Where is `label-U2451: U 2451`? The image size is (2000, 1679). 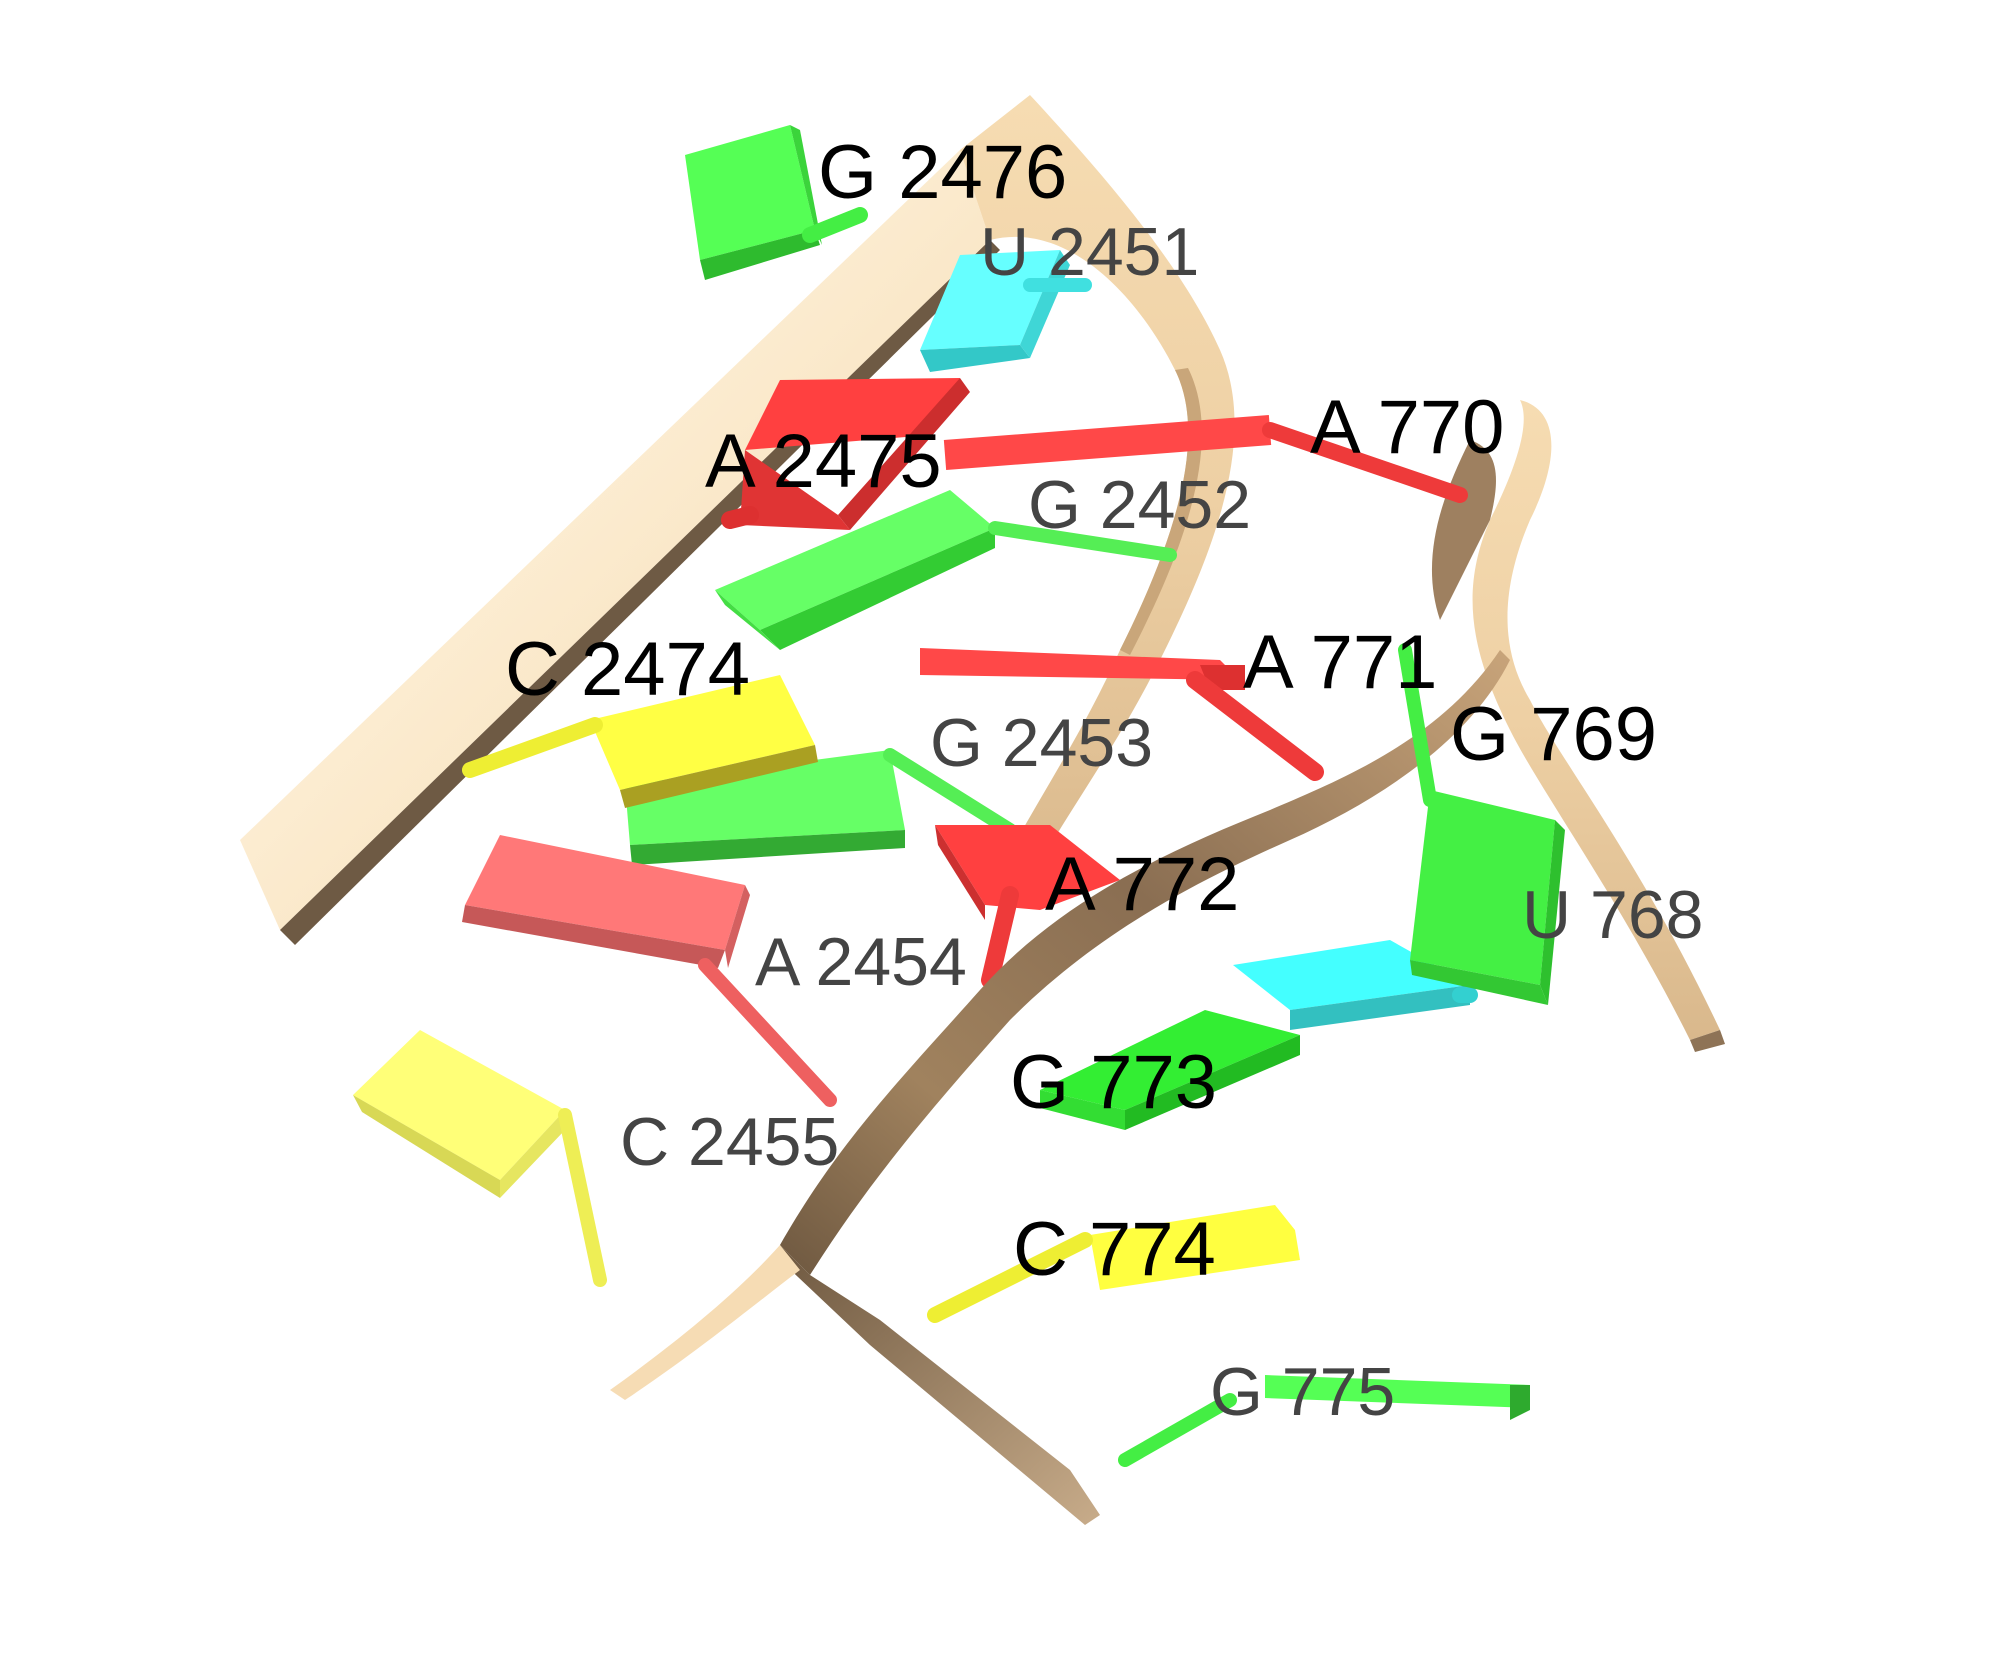
label-U2451: U 2451 is located at coordinates (1089, 252).